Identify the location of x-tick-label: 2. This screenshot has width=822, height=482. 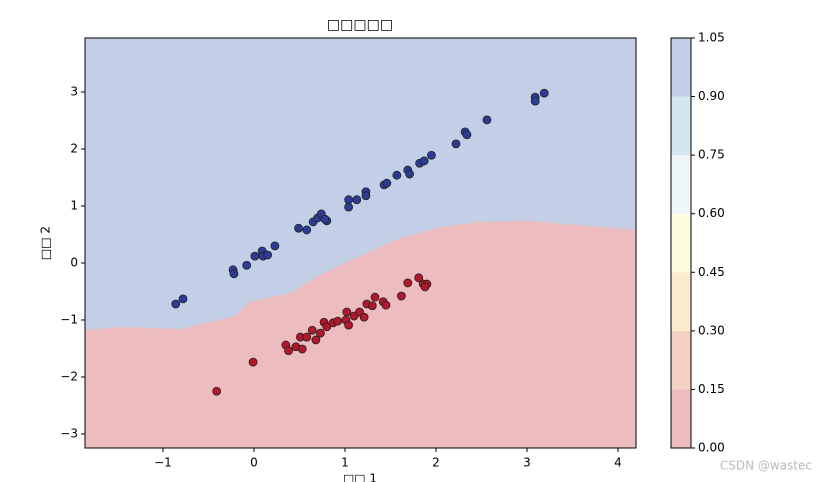
(436, 463).